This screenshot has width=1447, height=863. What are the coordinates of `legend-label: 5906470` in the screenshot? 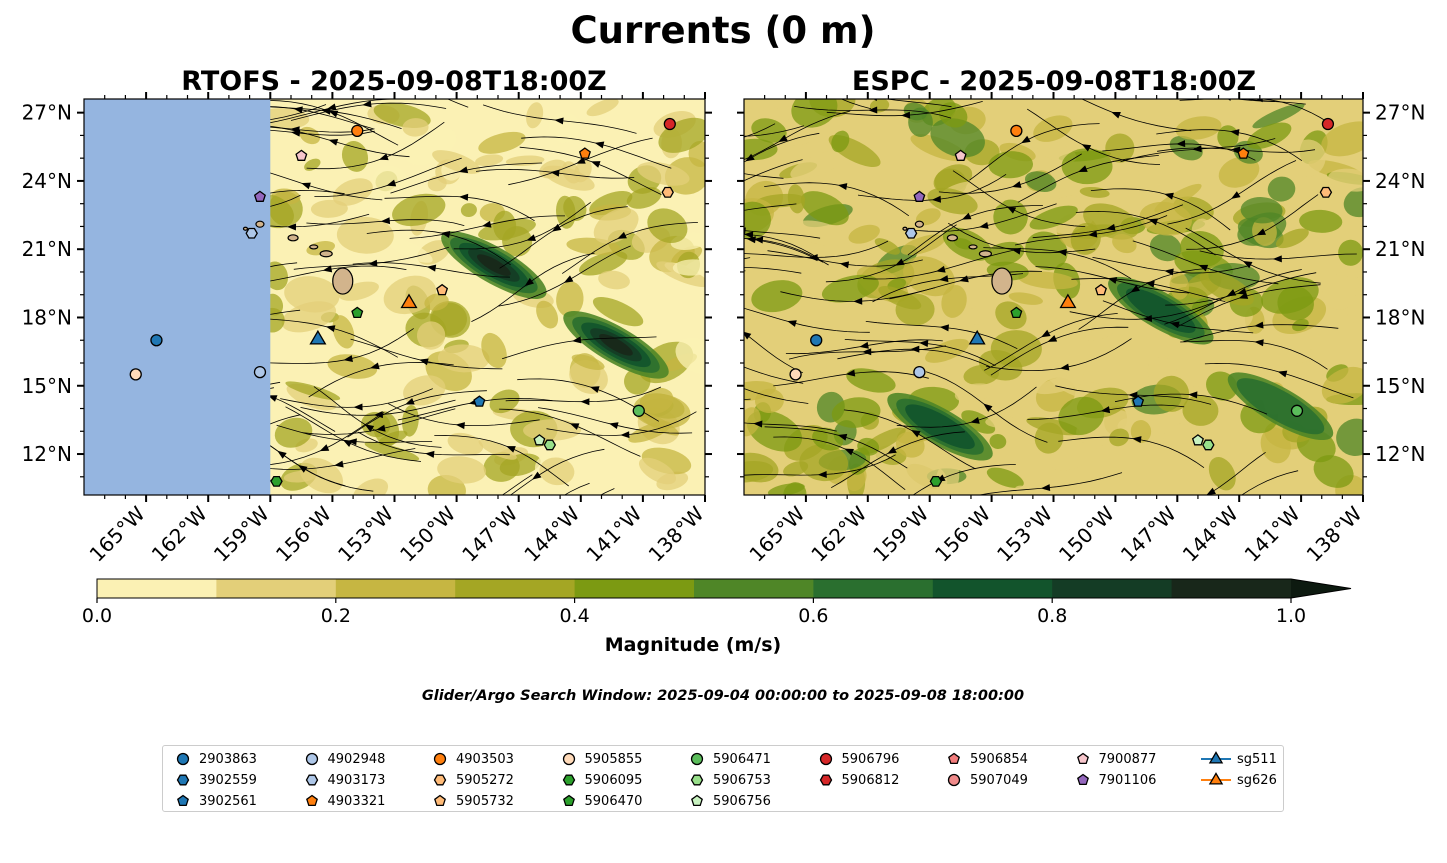 It's located at (613, 801).